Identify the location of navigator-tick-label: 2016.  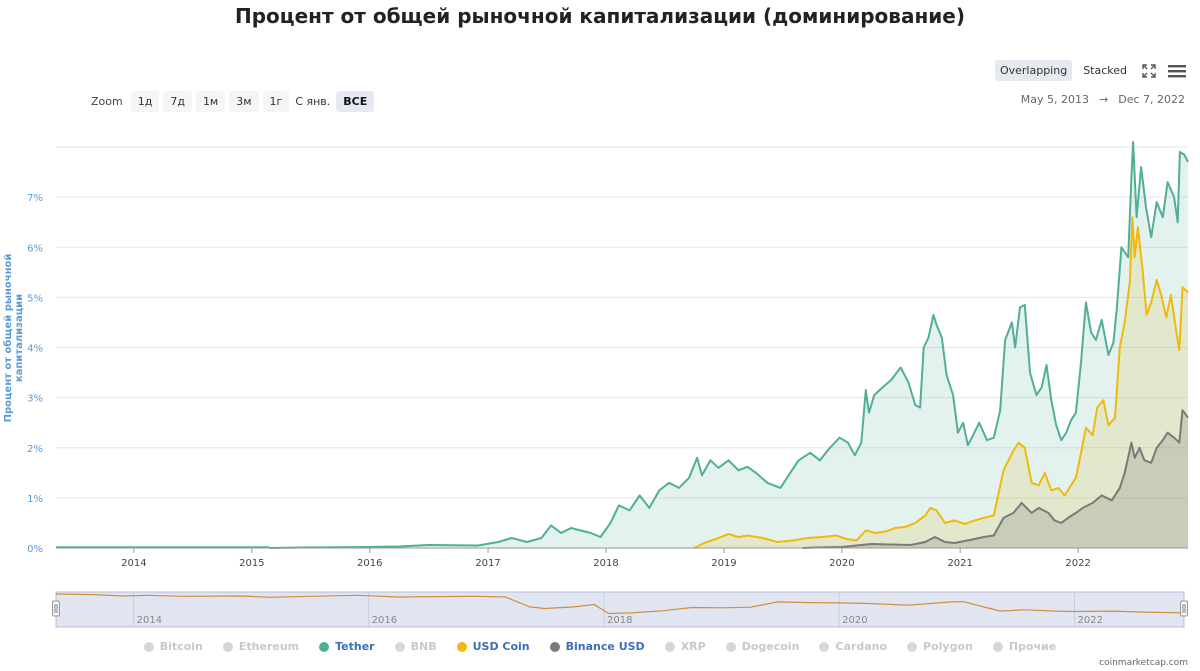
(384, 620).